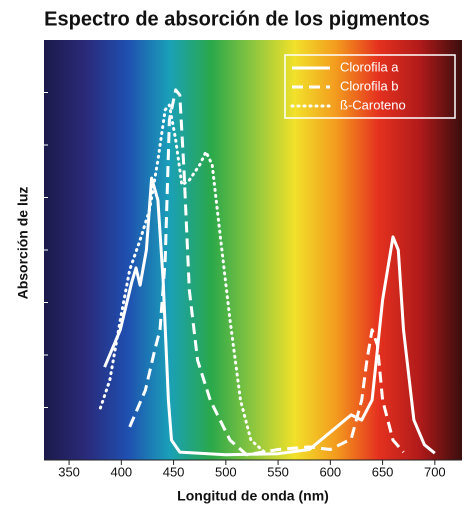 The image size is (474, 525). What do you see at coordinates (237, 19) in the screenshot?
I see `chart-title: Espectro de absorción de los pigmentos` at bounding box center [237, 19].